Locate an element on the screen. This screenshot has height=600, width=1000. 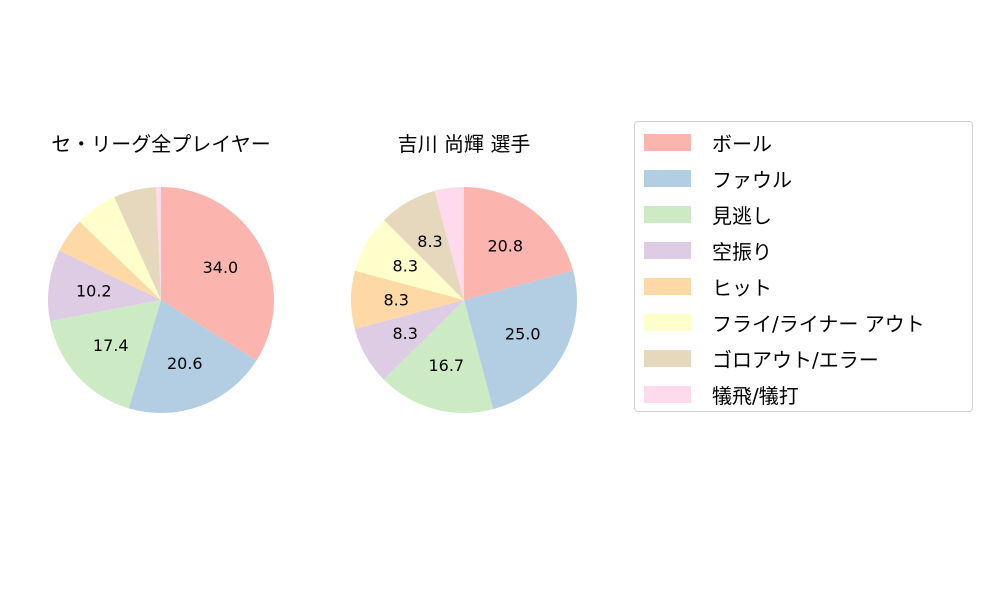
legend-item-looking: 見逃し is located at coordinates (708, 216).